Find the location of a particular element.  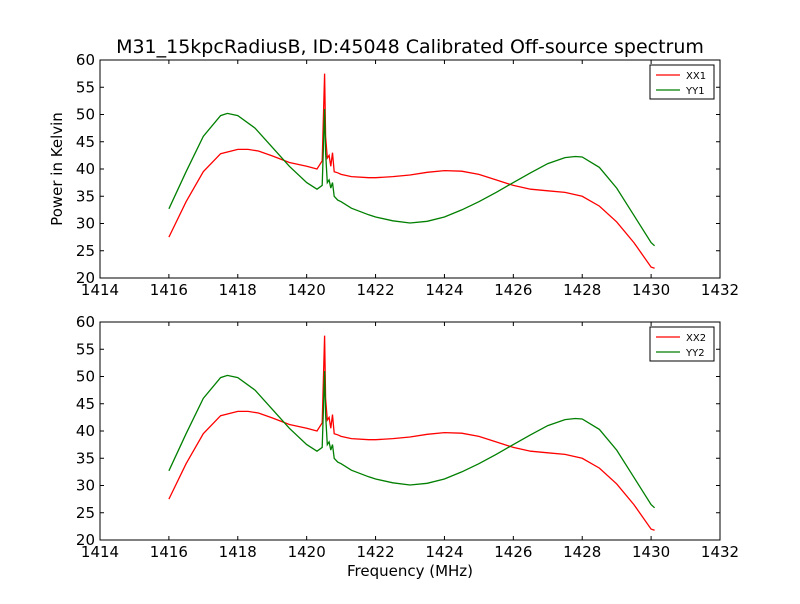

series-line-yy1 is located at coordinates (412, 177).